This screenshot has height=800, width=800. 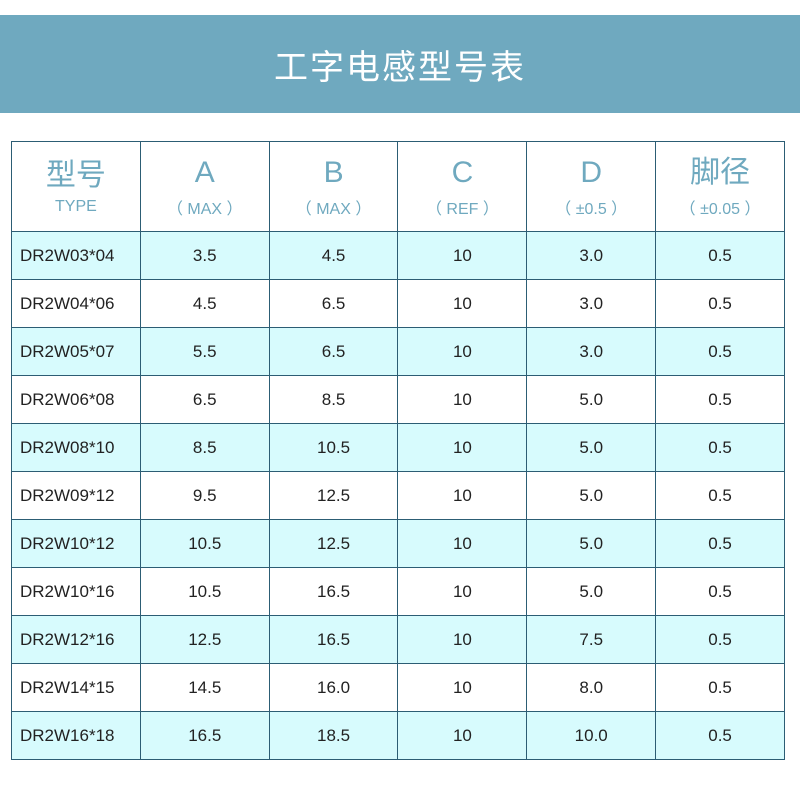 I want to click on table-row: DR2W12*16 12.5 16.5 10 7.5 0.5, so click(x=398, y=639).